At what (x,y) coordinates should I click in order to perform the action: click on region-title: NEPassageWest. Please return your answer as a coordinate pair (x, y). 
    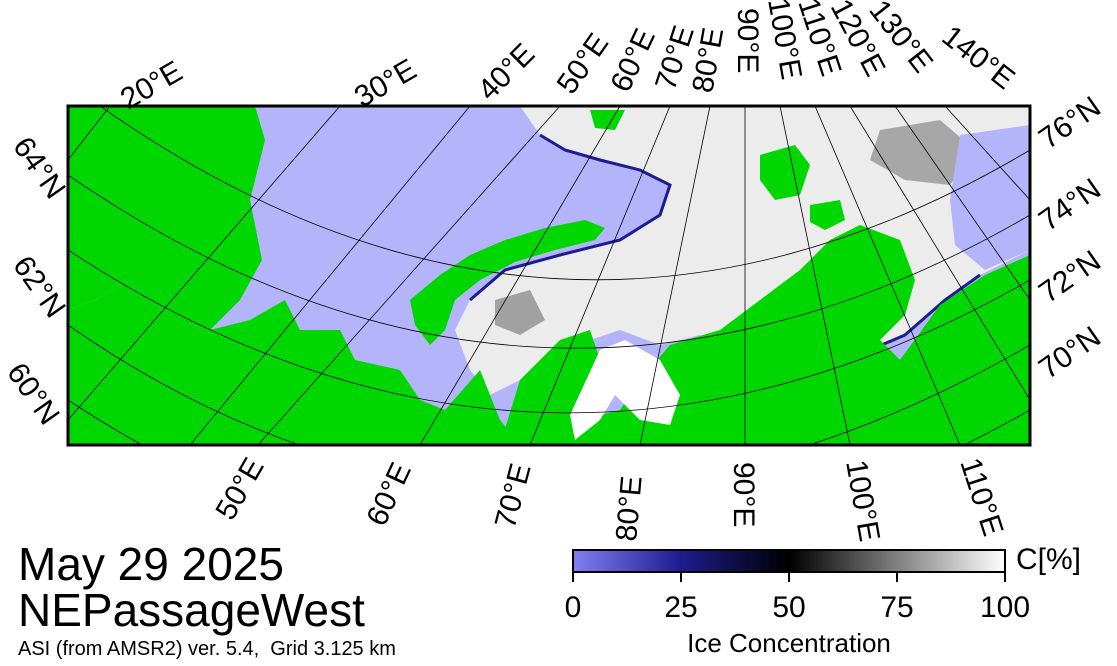
    Looking at the image, I should click on (191, 610).